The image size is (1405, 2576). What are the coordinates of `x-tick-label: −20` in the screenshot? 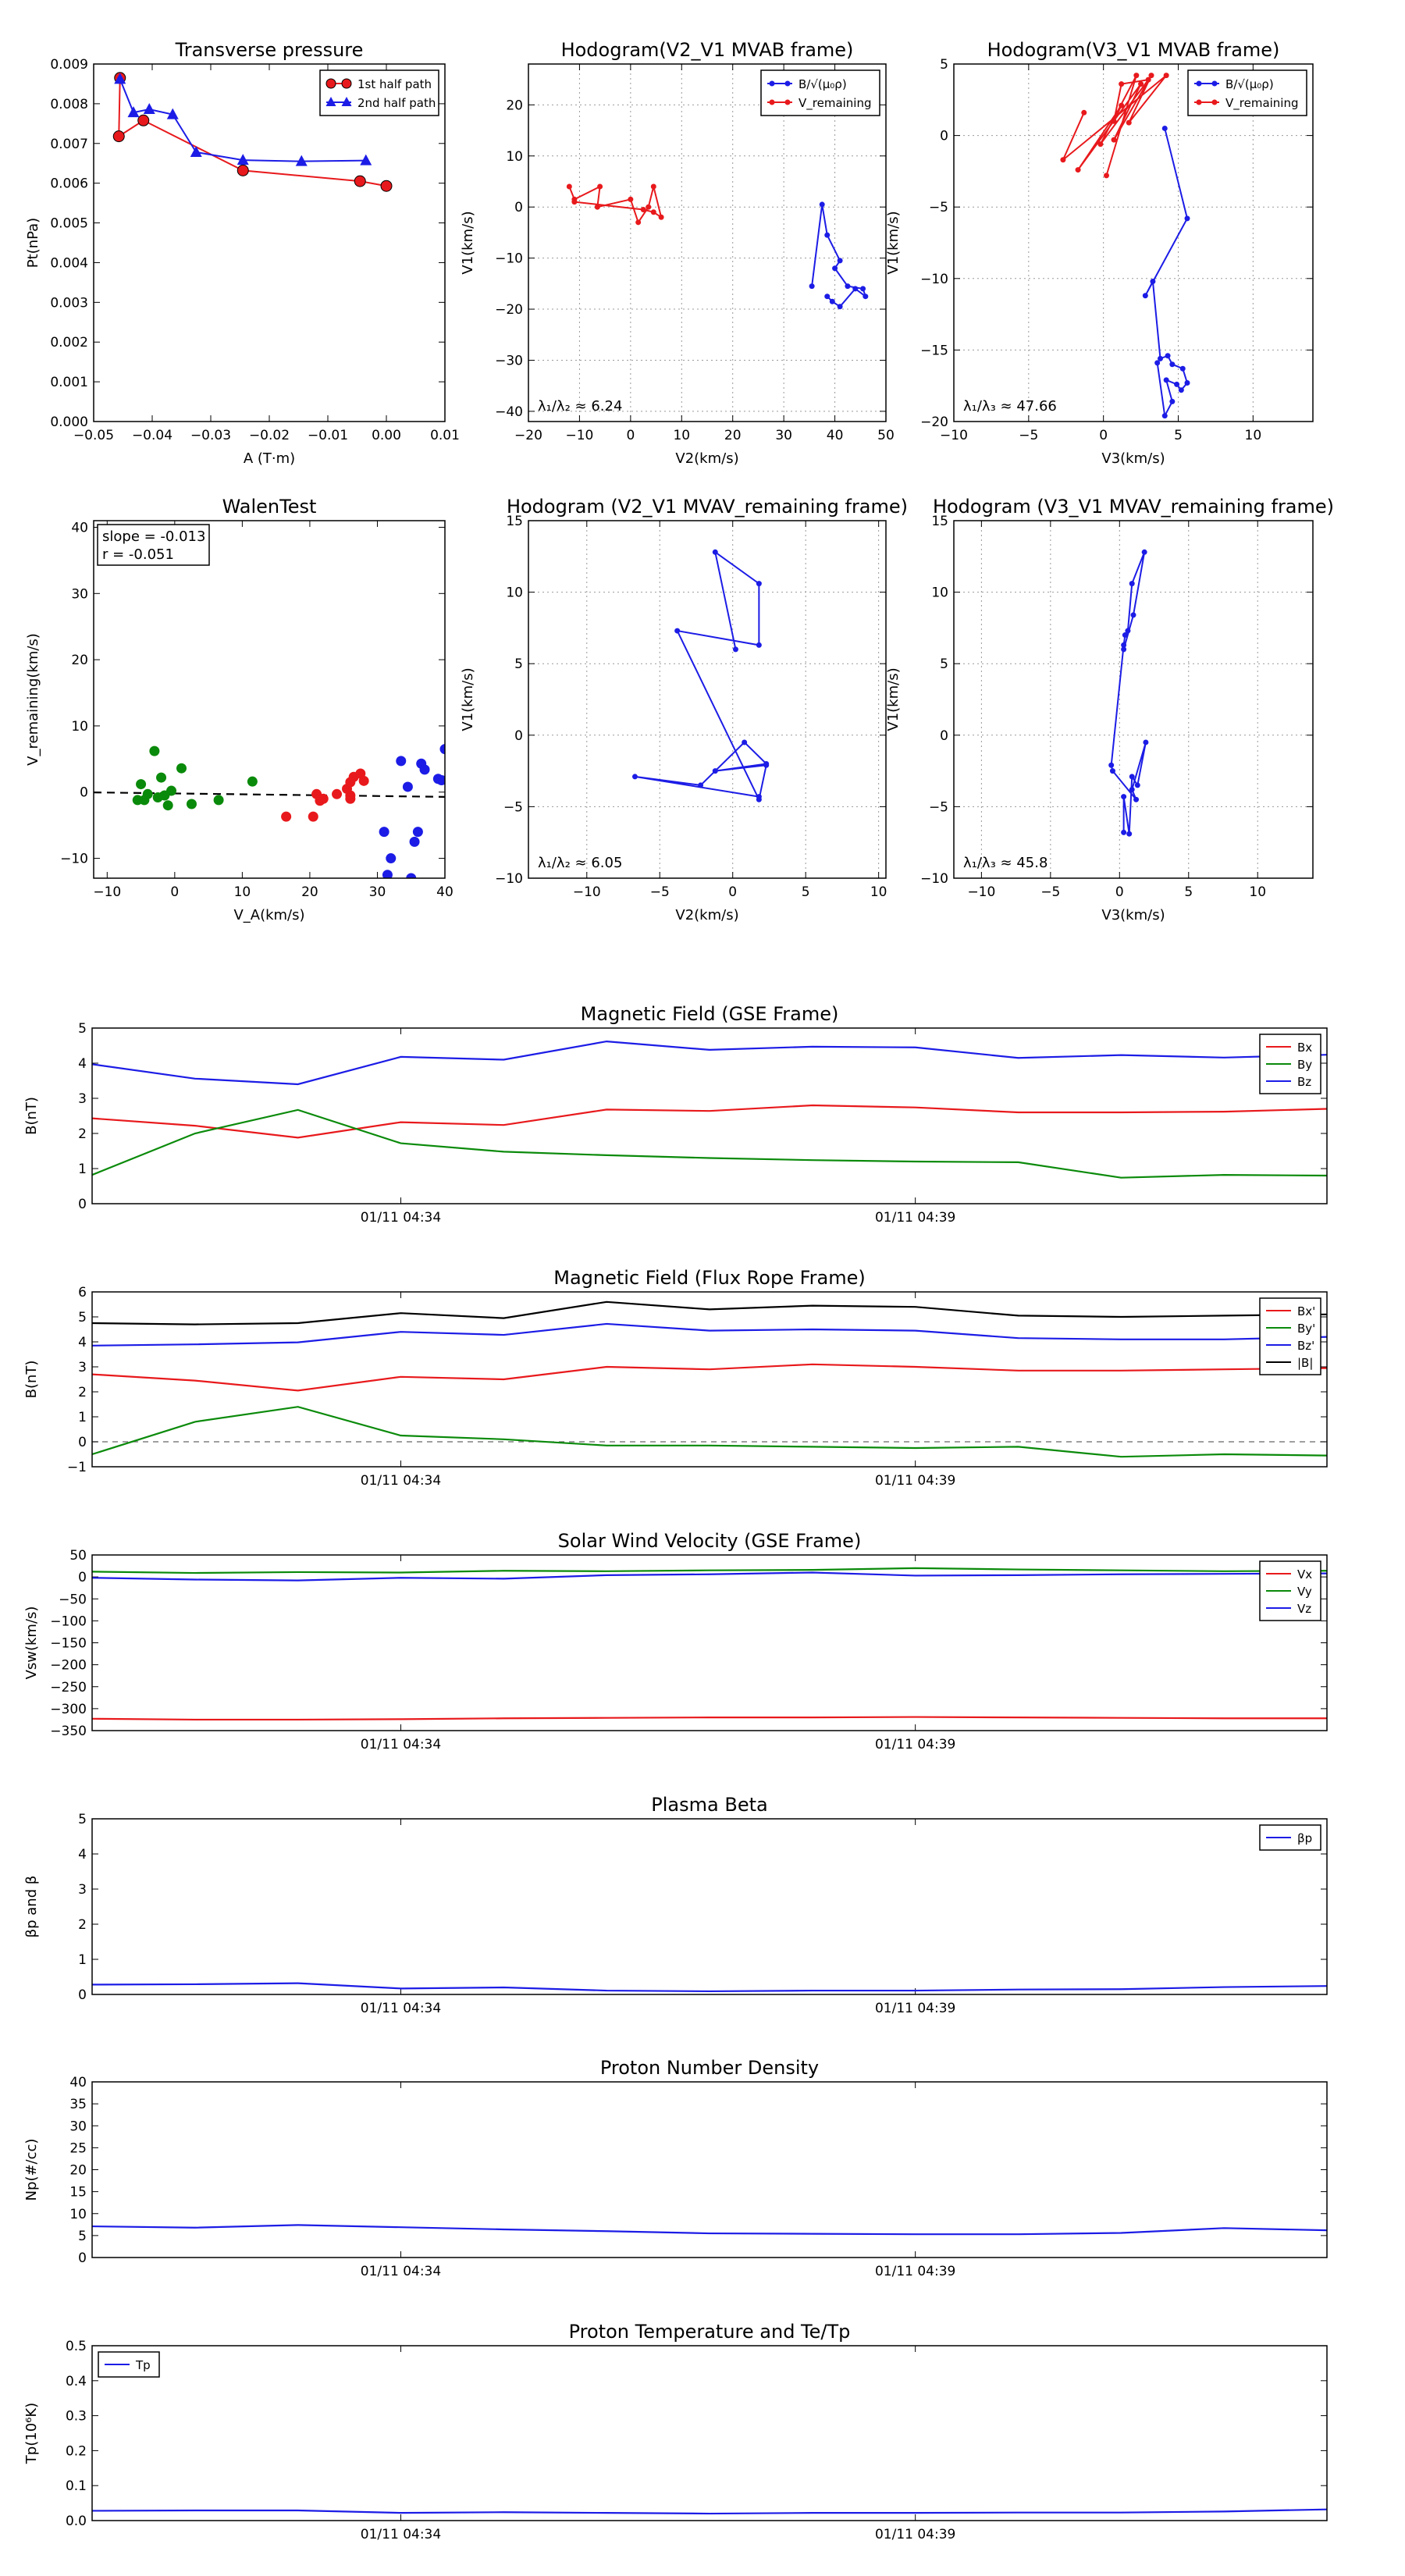 It's located at (528, 435).